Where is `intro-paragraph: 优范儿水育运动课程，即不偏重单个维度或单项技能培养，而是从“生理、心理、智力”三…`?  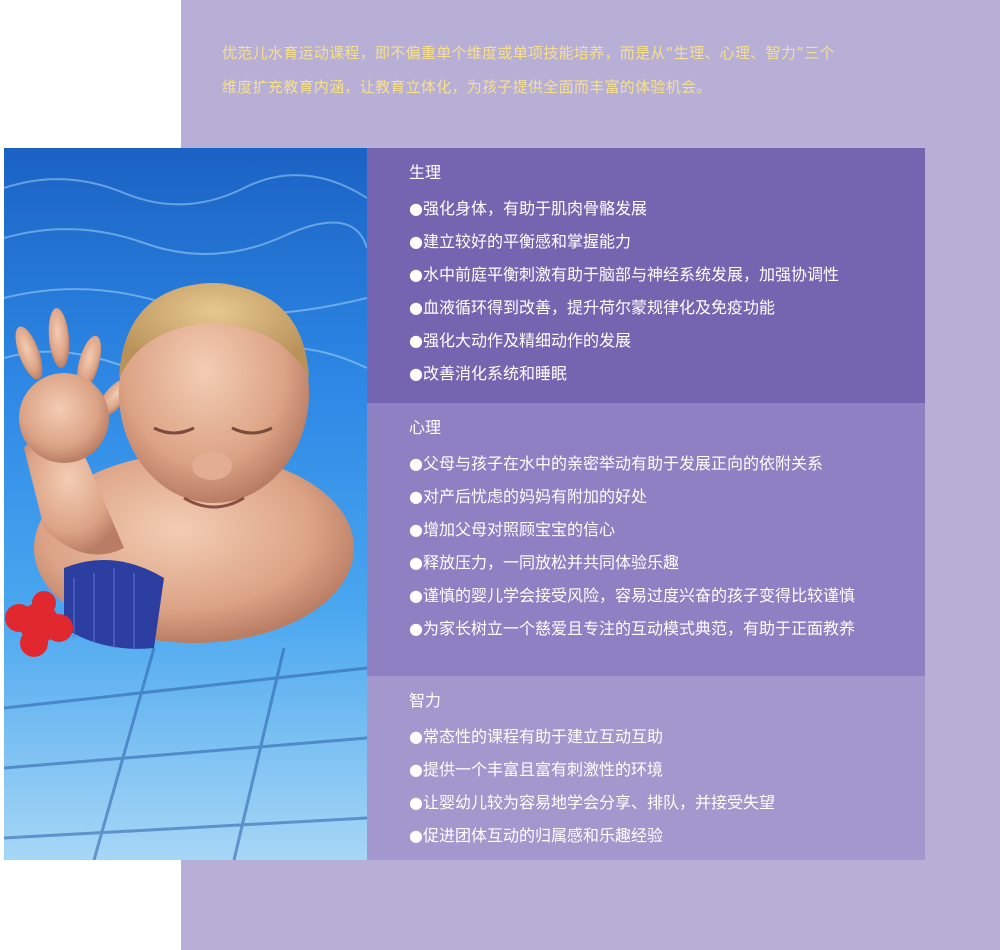
intro-paragraph: 优范儿水育运动课程，即不偏重单个维度或单项技能培养，而是从“生理、心理、智力”三… is located at coordinates (592, 70).